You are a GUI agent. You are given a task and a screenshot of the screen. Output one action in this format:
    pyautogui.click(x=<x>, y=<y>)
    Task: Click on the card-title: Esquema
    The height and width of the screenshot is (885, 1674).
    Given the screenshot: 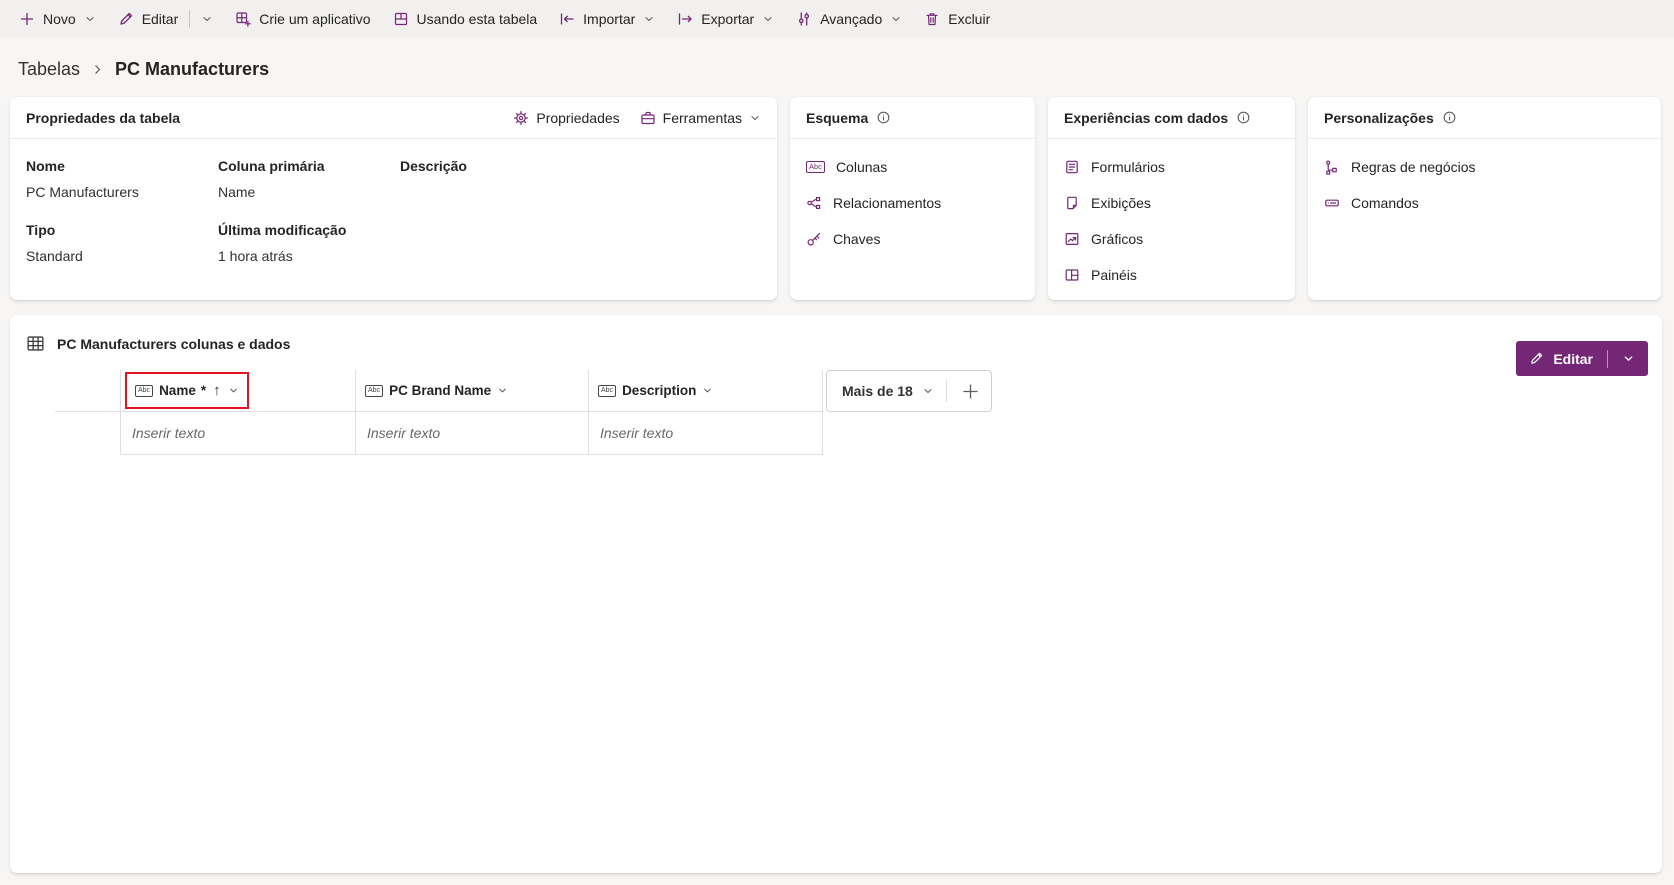 What is the action you would take?
    pyautogui.click(x=837, y=117)
    